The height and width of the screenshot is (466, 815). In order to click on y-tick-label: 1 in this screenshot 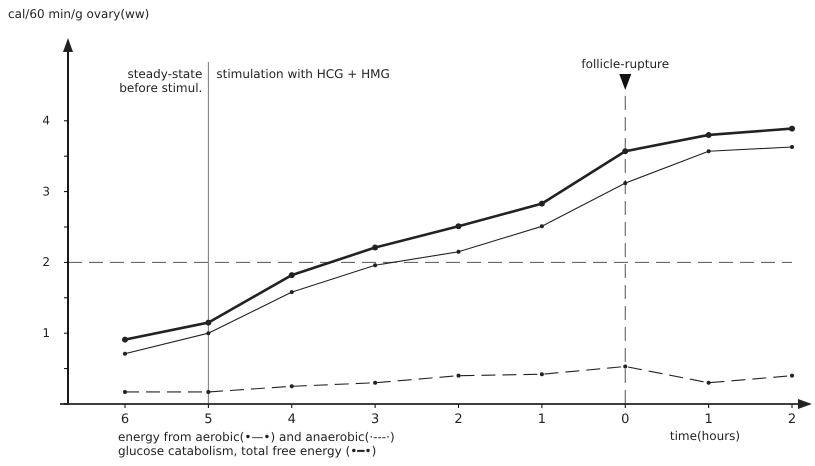, I will do `click(46, 333)`.